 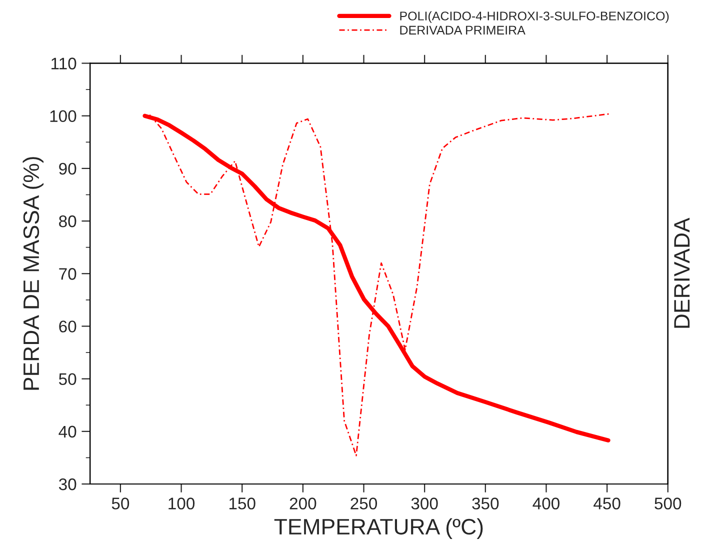 I want to click on legend-label: POLI(ACIDO-4-HIDROXI-3-SULFO-BENZOICO), so click(x=534, y=17).